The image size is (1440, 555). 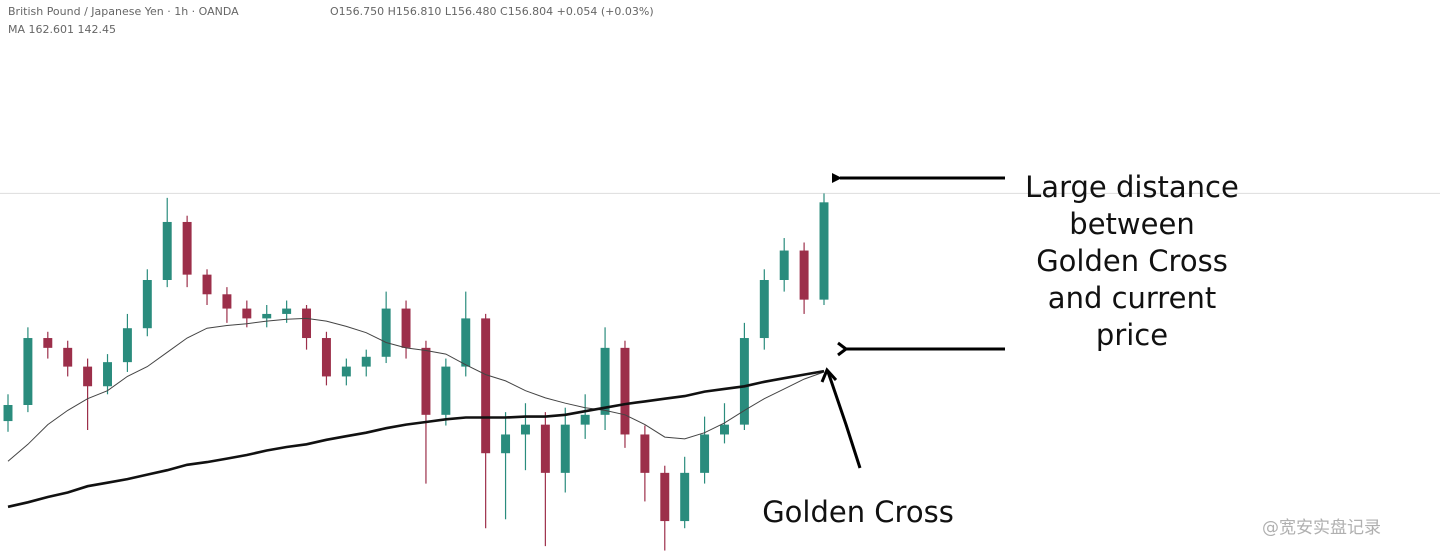 What do you see at coordinates (1132, 187) in the screenshot?
I see `annotation-line: Large distance` at bounding box center [1132, 187].